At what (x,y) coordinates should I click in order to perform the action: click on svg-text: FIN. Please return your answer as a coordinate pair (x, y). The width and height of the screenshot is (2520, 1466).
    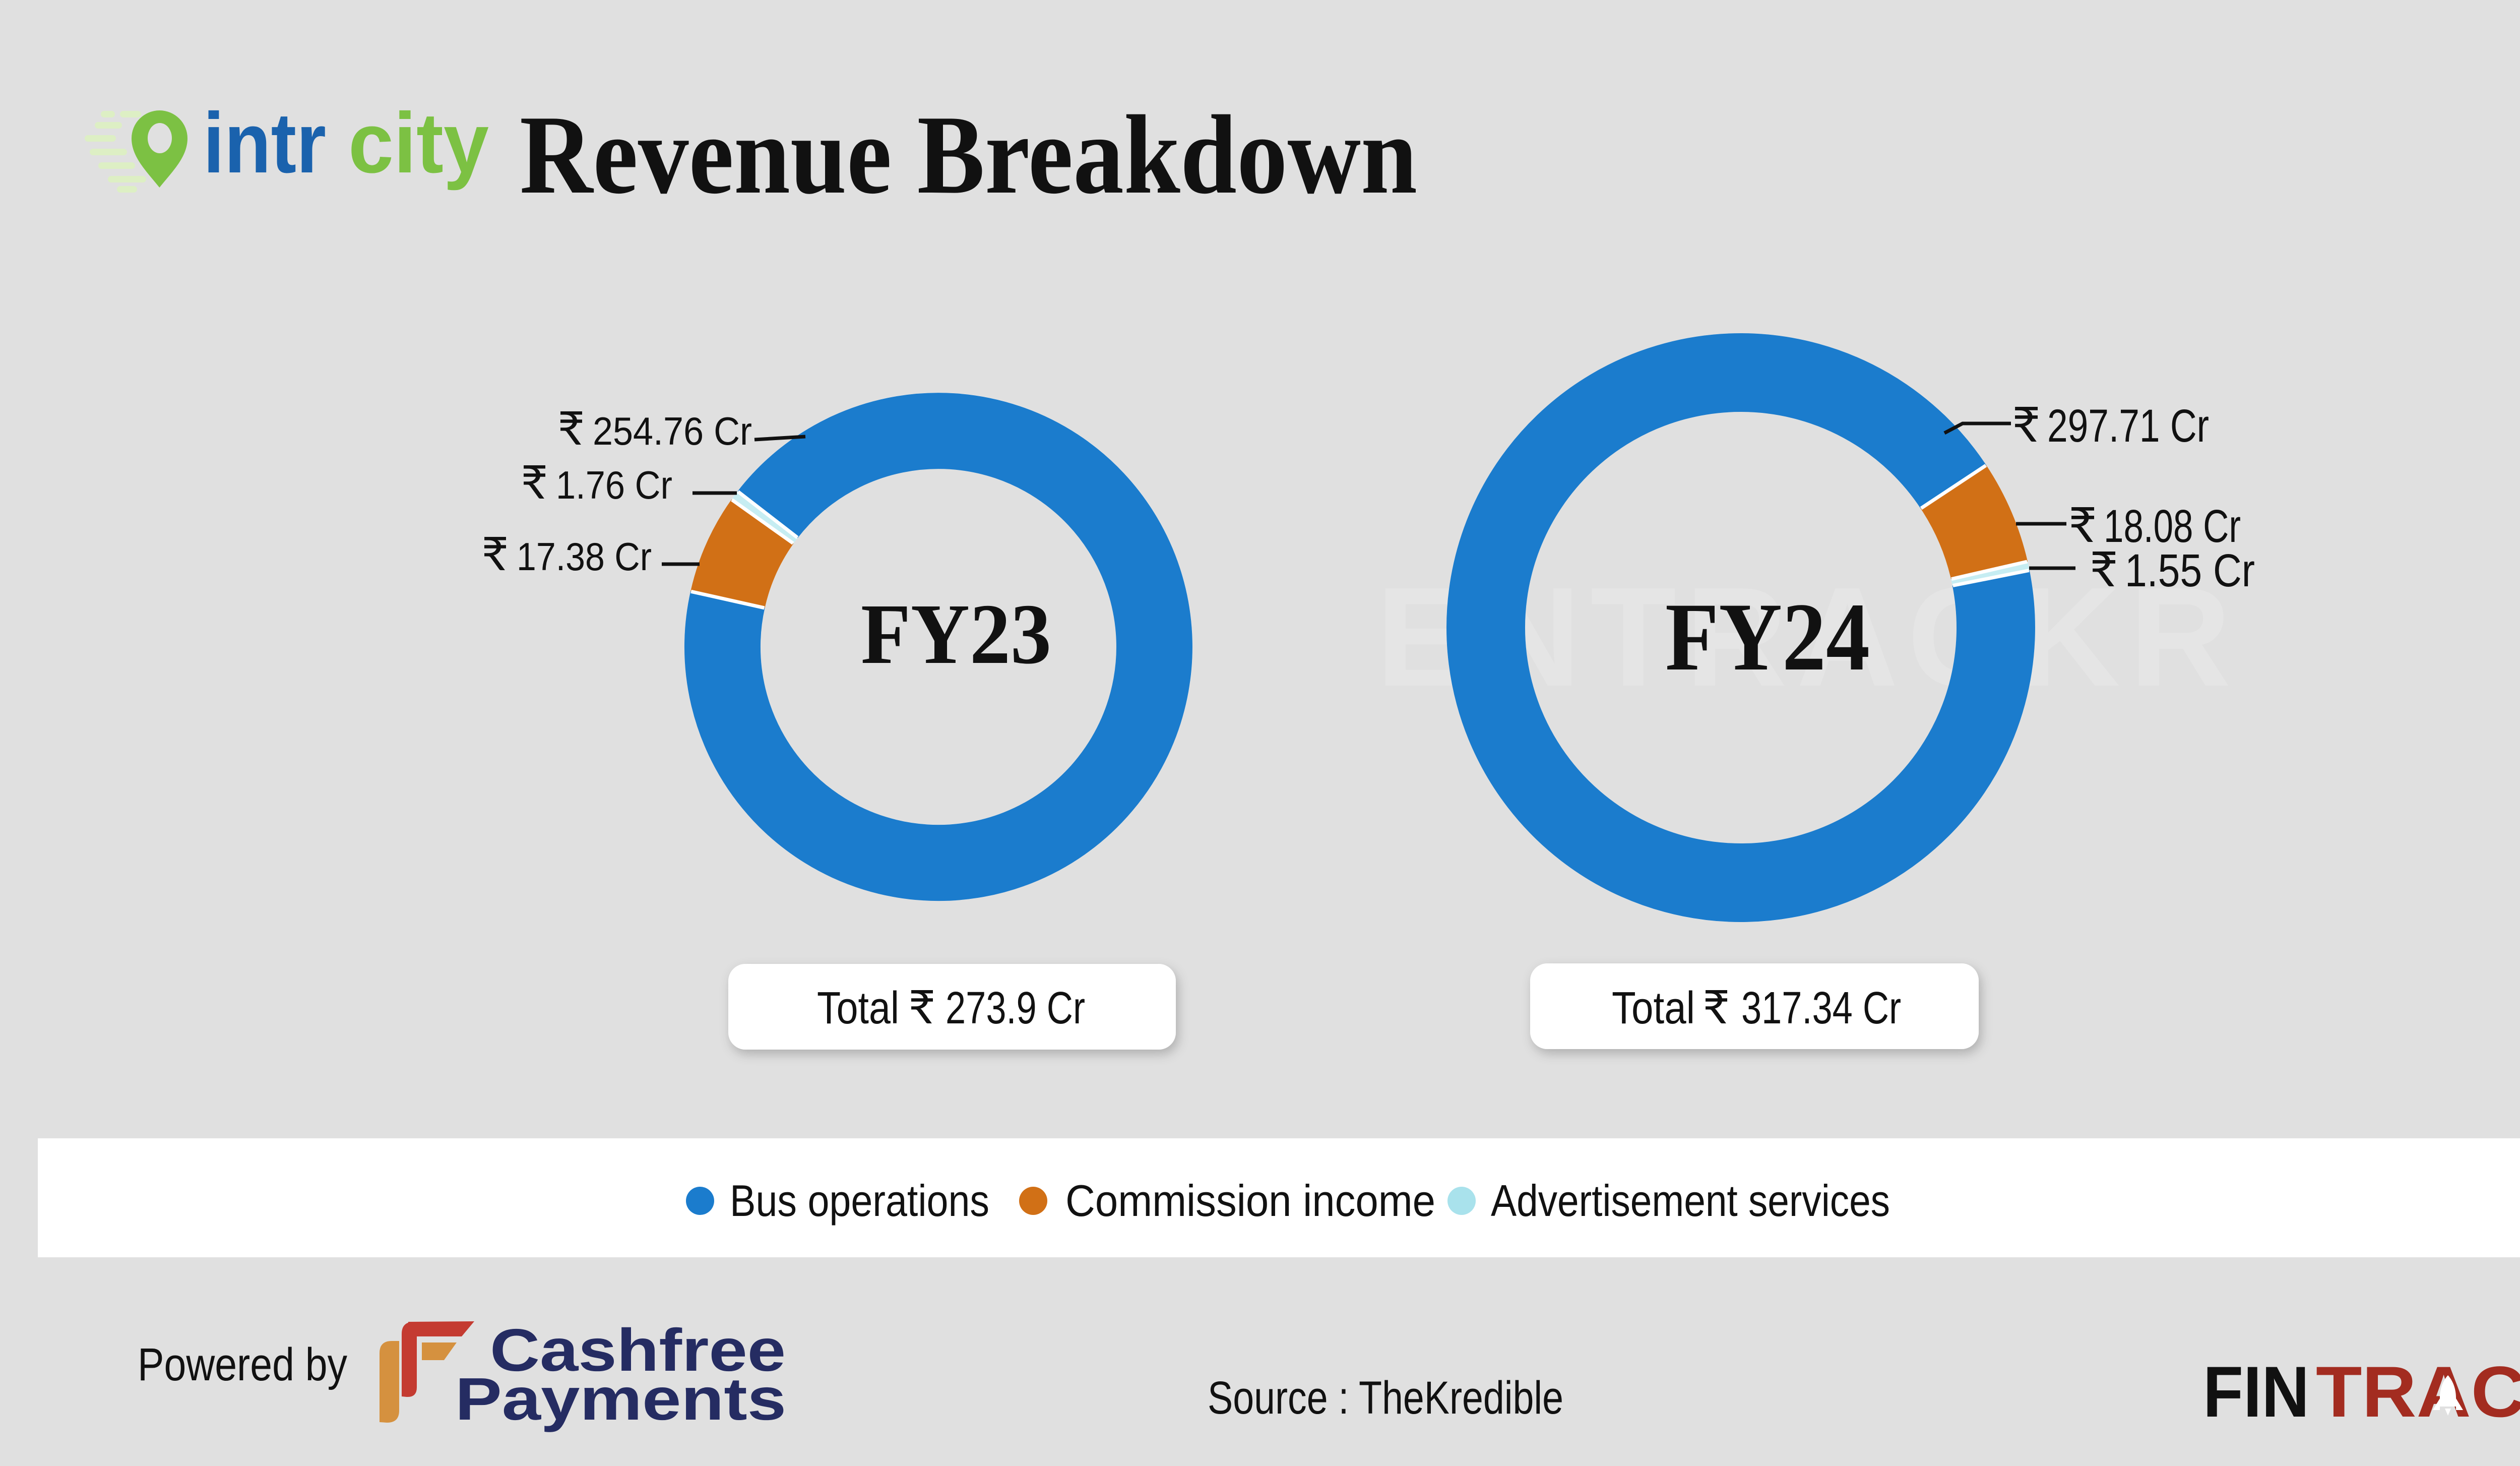
    Looking at the image, I should click on (2256, 1392).